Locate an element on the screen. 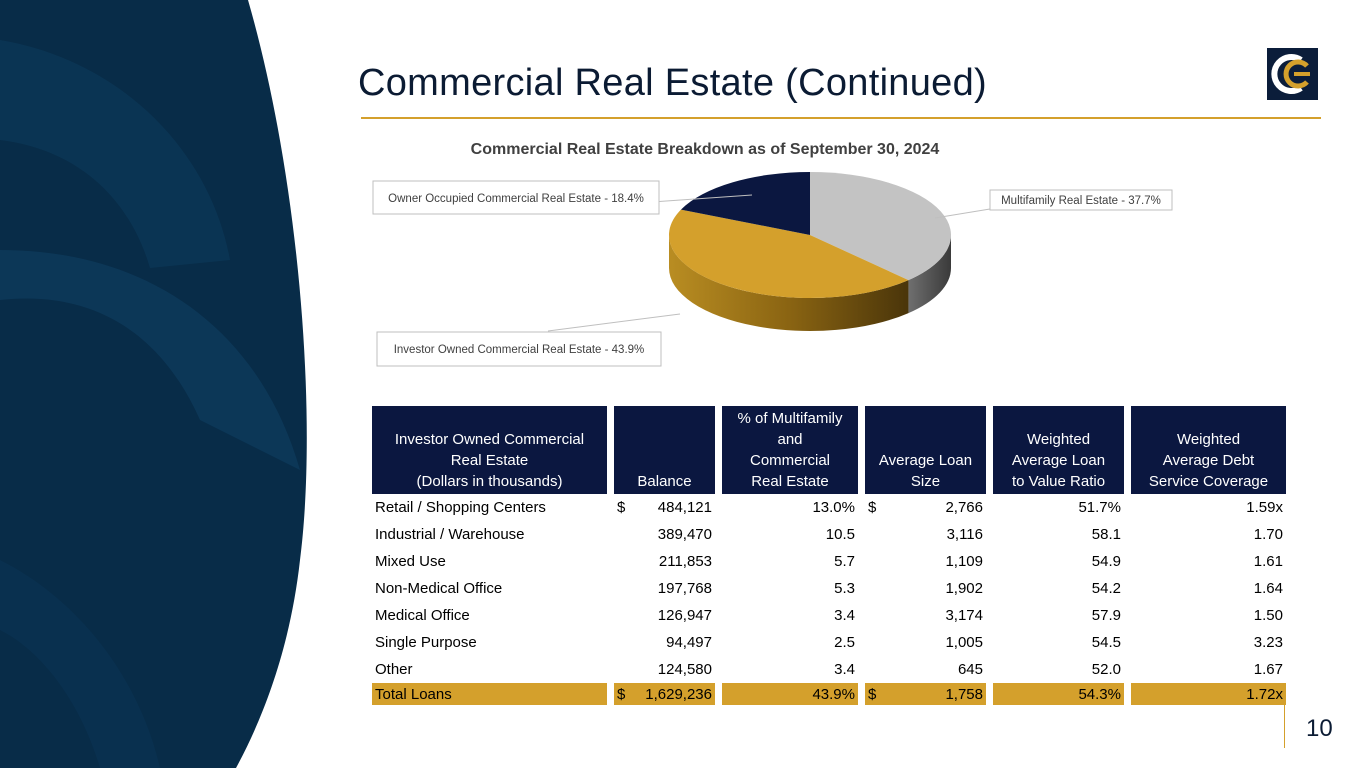 The image size is (1365, 768). cell-pct: 13.0% is located at coordinates (793, 507).